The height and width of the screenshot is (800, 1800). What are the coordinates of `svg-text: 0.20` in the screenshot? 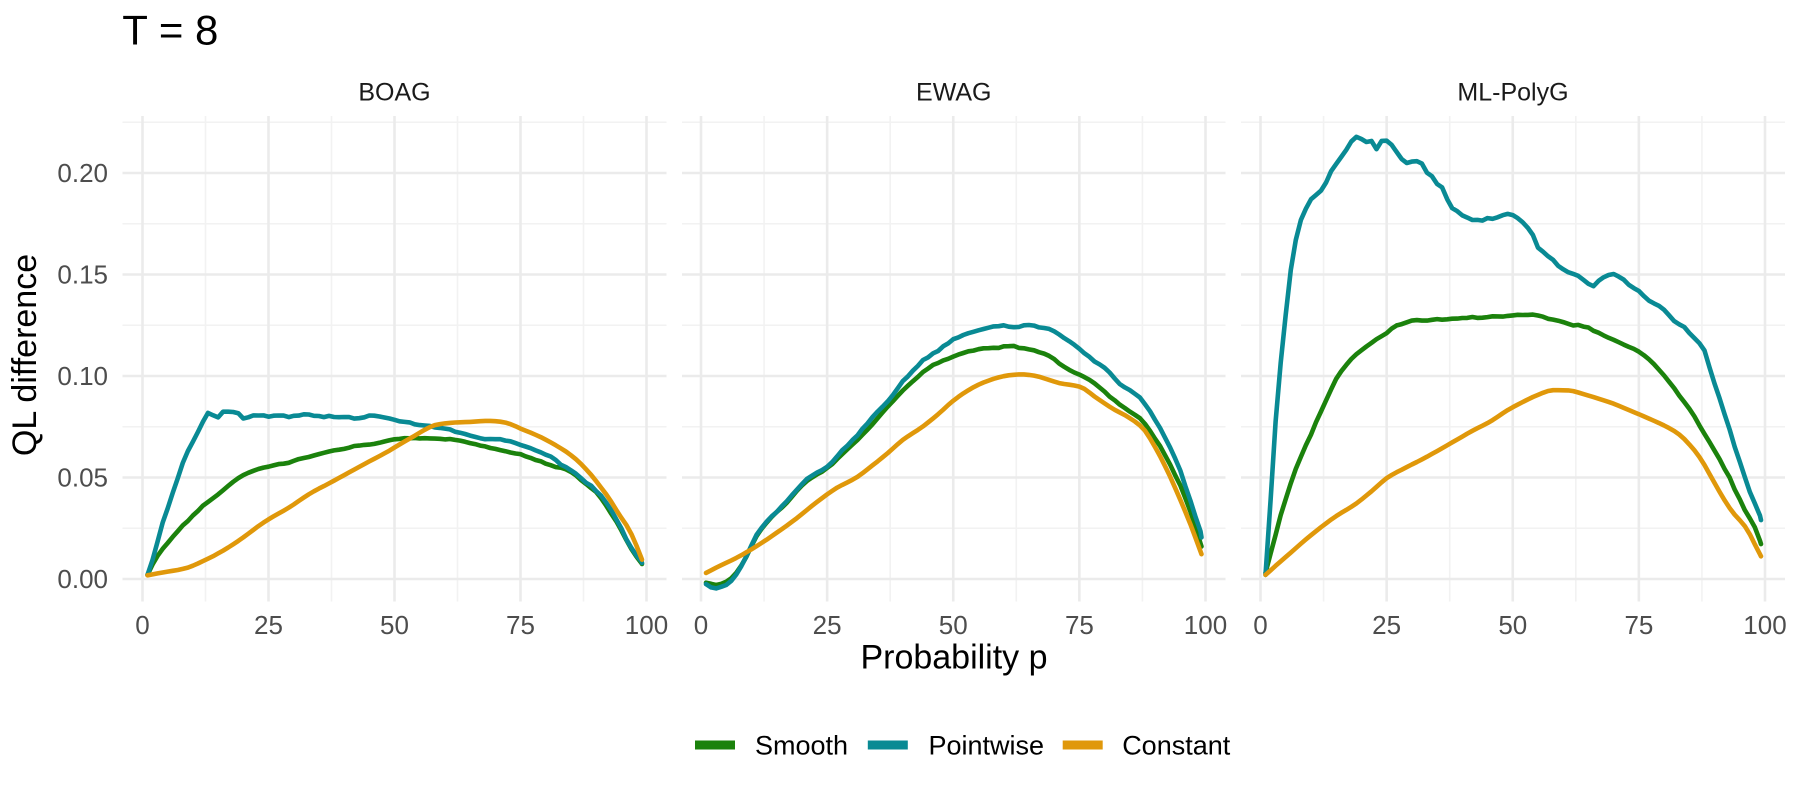 It's located at (82, 173).